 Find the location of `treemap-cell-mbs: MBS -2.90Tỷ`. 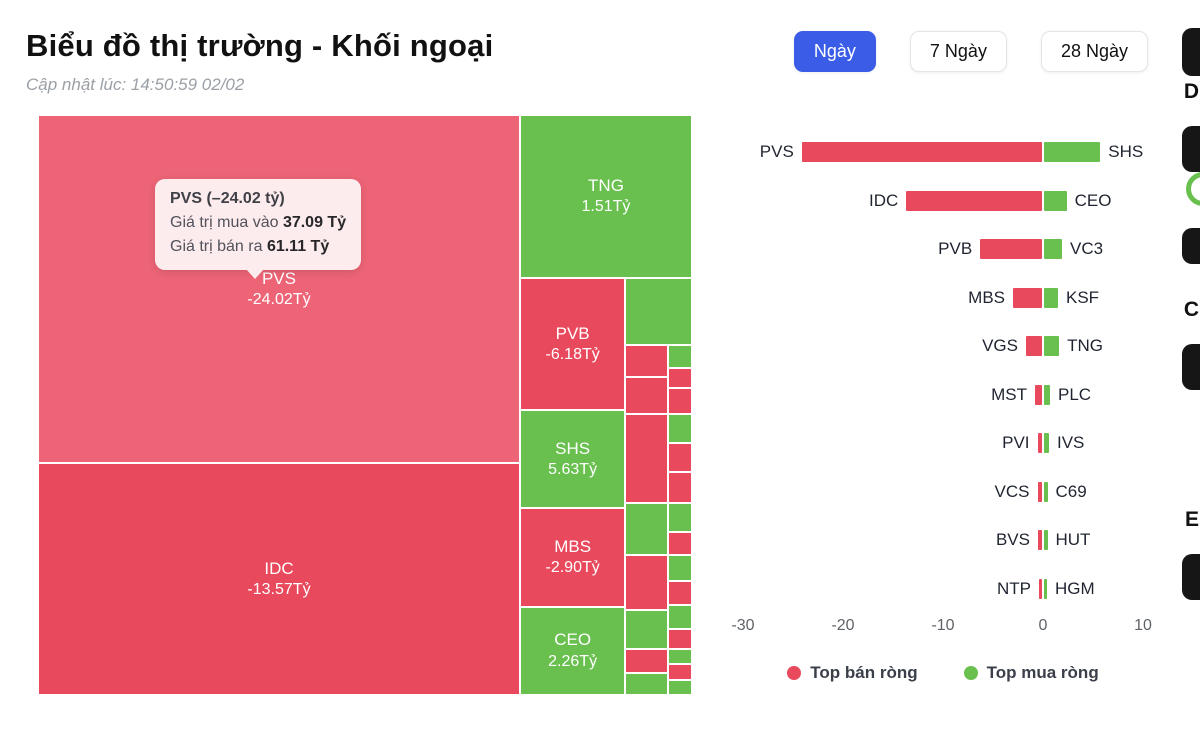

treemap-cell-mbs: MBS -2.90Tỷ is located at coordinates (572, 557).